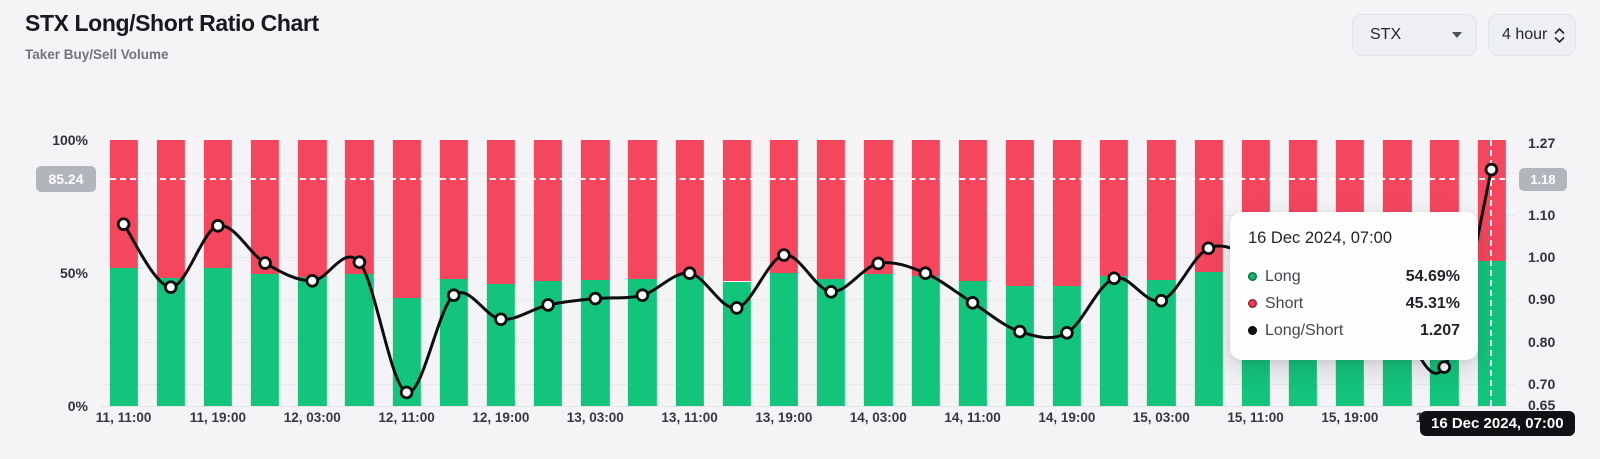  What do you see at coordinates (1432, 303) in the screenshot?
I see `tooltip-row-value: 45.31%` at bounding box center [1432, 303].